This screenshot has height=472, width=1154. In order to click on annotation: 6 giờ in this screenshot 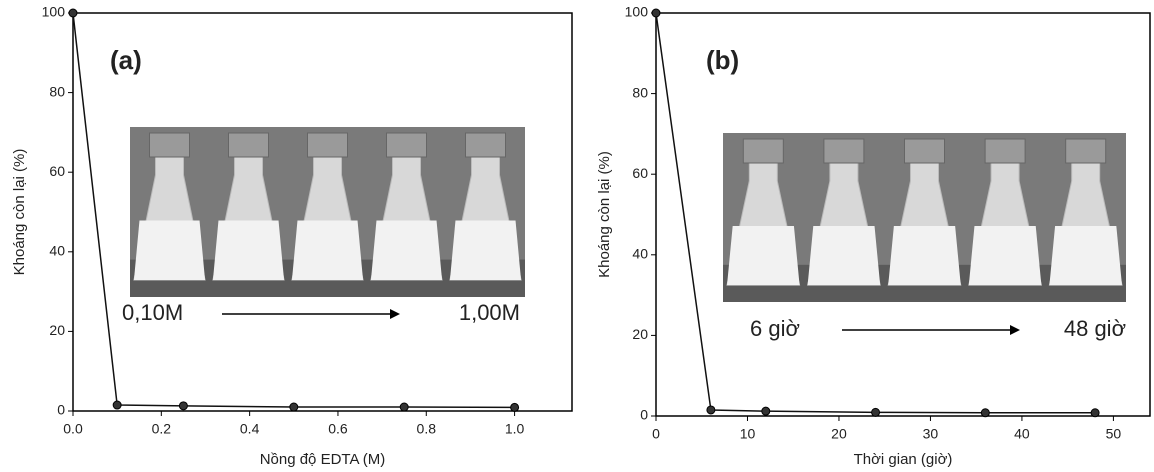, I will do `click(775, 328)`.